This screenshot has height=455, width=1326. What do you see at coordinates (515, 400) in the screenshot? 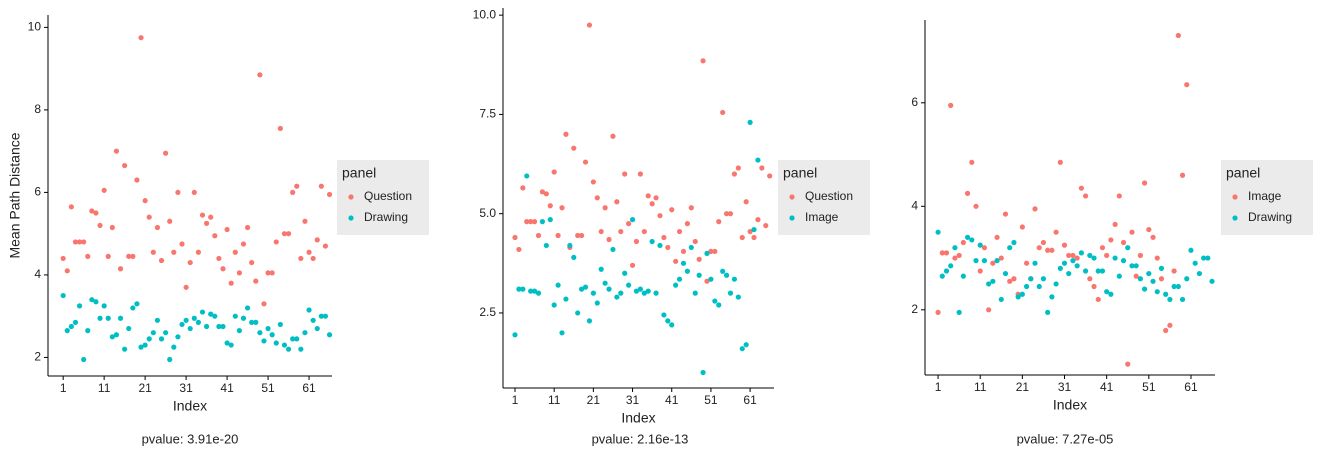
I see `x-tick-label: 1` at bounding box center [515, 400].